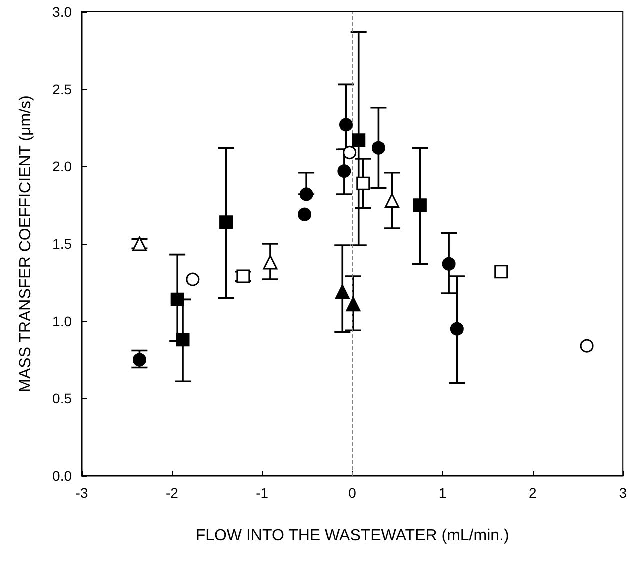  Describe the element at coordinates (62, 89) in the screenshot. I see `y-tick-label: 2.5` at that location.